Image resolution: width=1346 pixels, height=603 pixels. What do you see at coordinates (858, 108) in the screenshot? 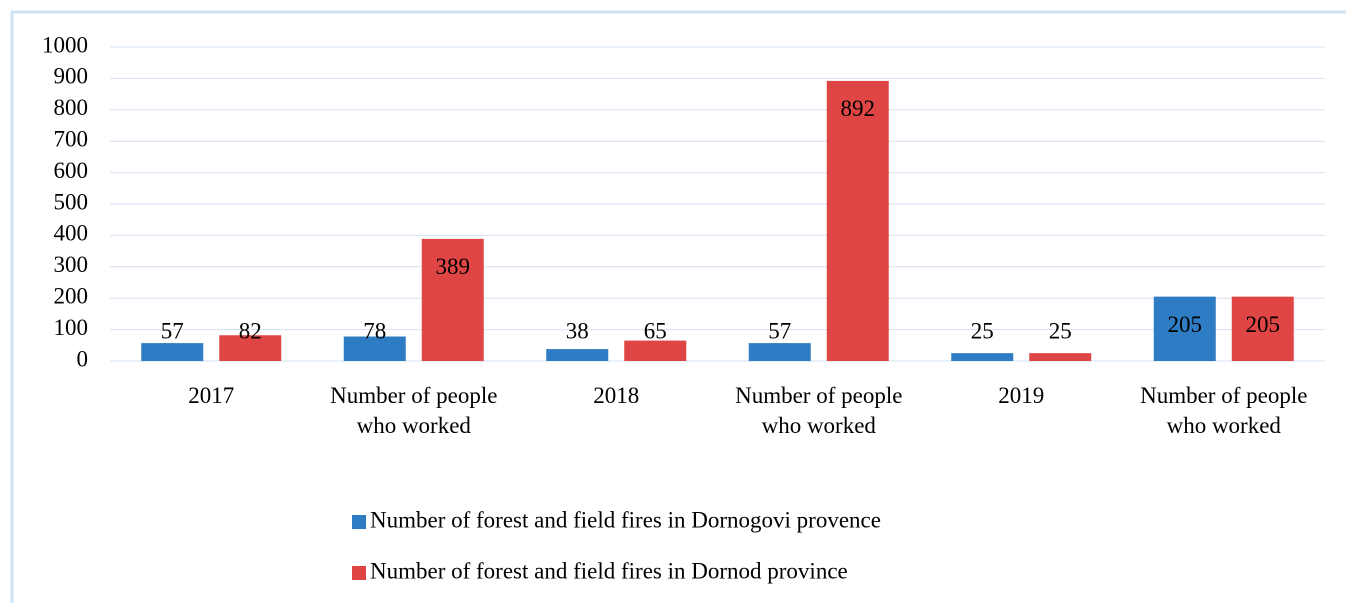
I see `data-label: 892` at bounding box center [858, 108].